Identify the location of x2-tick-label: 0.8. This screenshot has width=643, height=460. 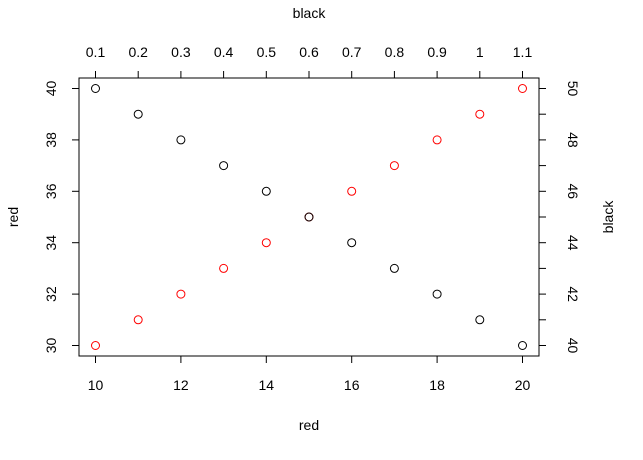
(395, 52).